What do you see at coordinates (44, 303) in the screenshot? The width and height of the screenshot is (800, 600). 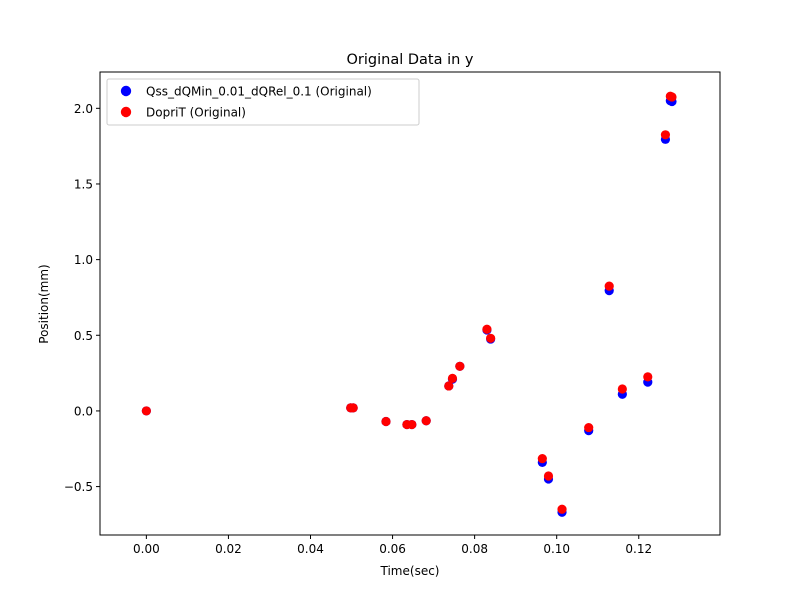 I see `y-axis-label: Position(mm)` at bounding box center [44, 303].